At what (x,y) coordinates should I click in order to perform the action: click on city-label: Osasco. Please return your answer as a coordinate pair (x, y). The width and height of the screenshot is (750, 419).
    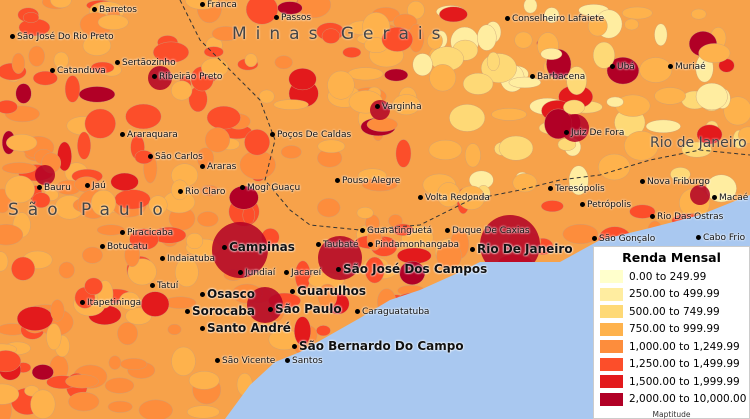
    Looking at the image, I should click on (227, 294).